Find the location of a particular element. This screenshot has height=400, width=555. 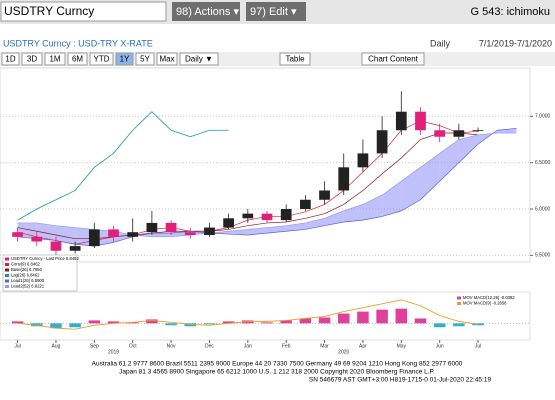

actions: 98) Actions ▾ is located at coordinates (207, 12).